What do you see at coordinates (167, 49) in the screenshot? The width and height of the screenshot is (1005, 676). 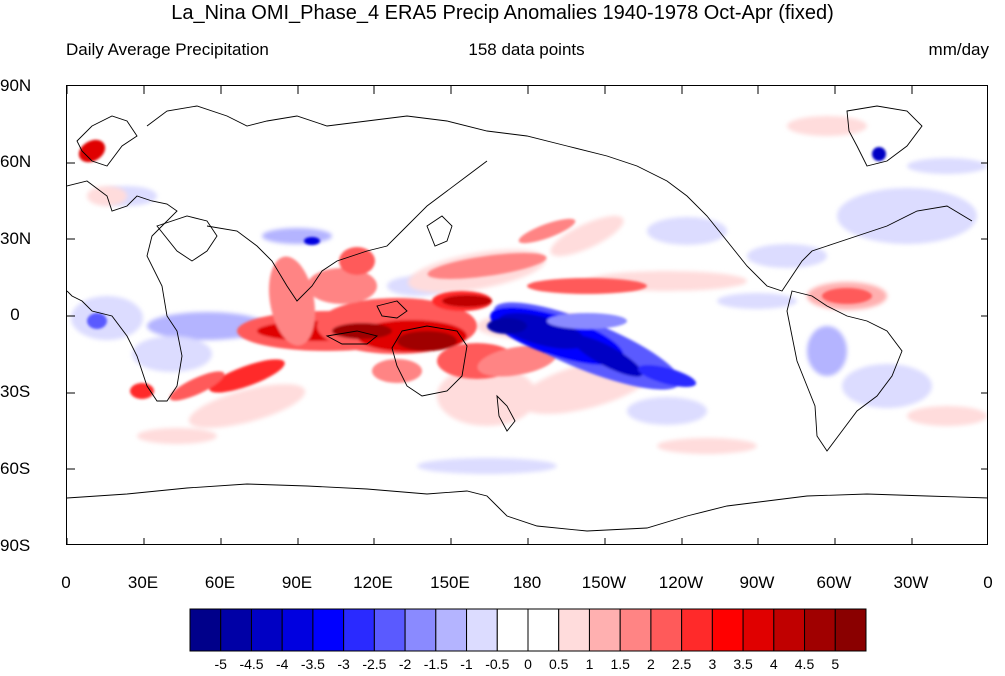 I see `variable-label: Daily Average Precipitation` at bounding box center [167, 49].